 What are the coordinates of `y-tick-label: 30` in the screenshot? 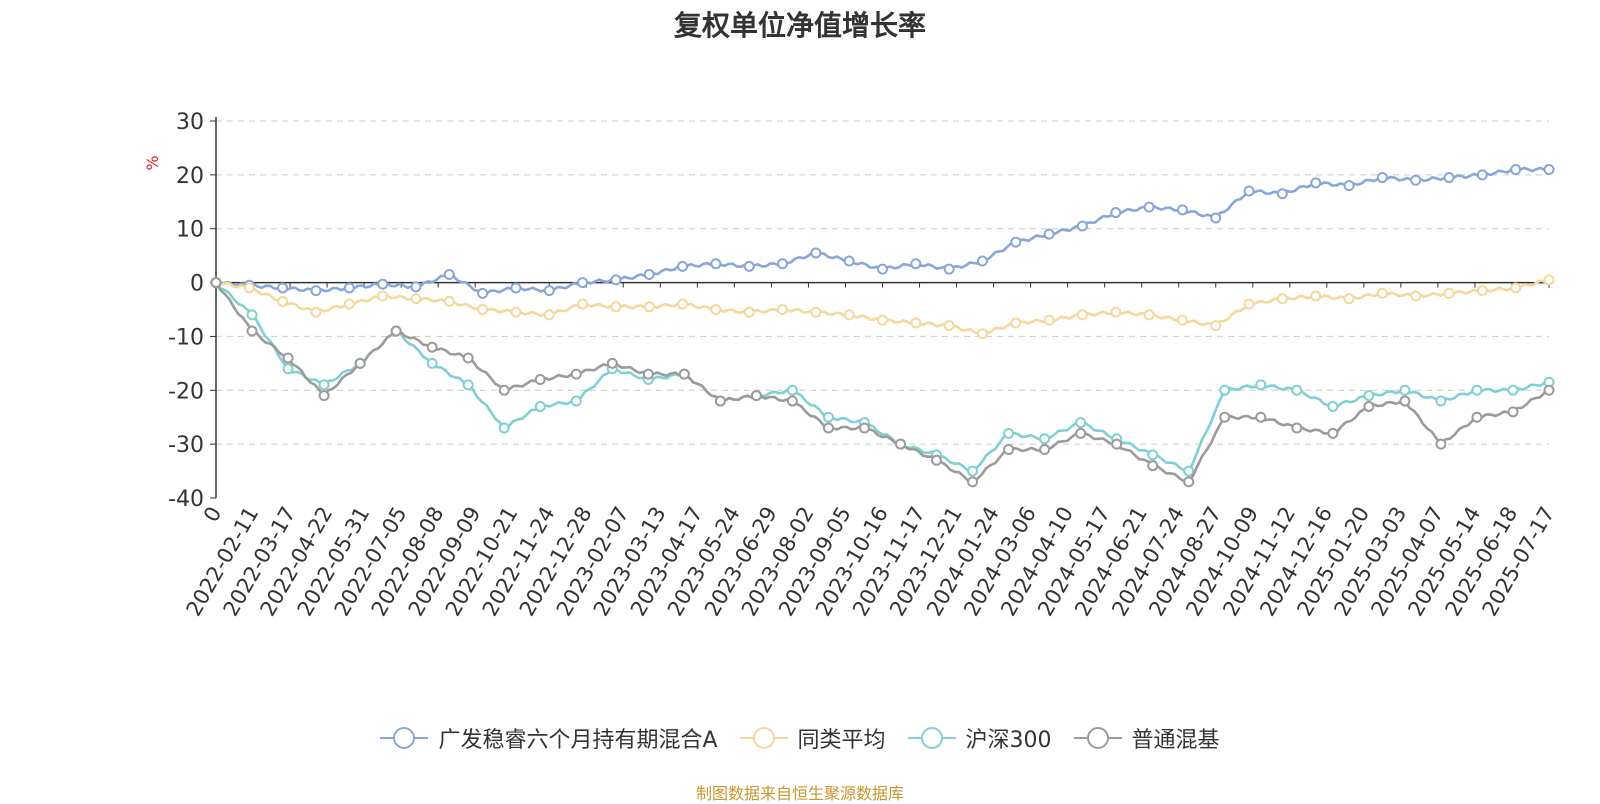 It's located at (190, 122).